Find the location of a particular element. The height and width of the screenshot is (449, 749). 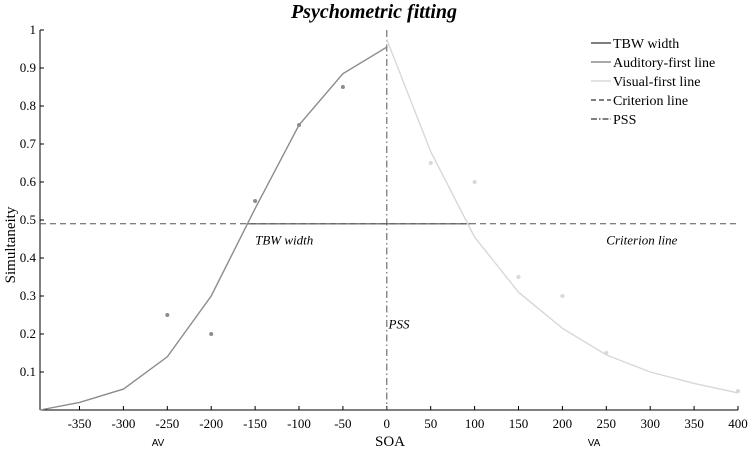

x-tick-label: -200 is located at coordinates (211, 423).